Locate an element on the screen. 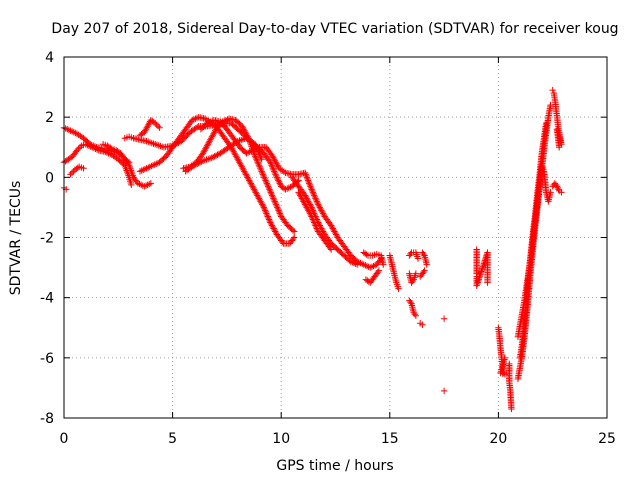 The width and height of the screenshot is (640, 480). series-arc21 is located at coordinates (422, 273).